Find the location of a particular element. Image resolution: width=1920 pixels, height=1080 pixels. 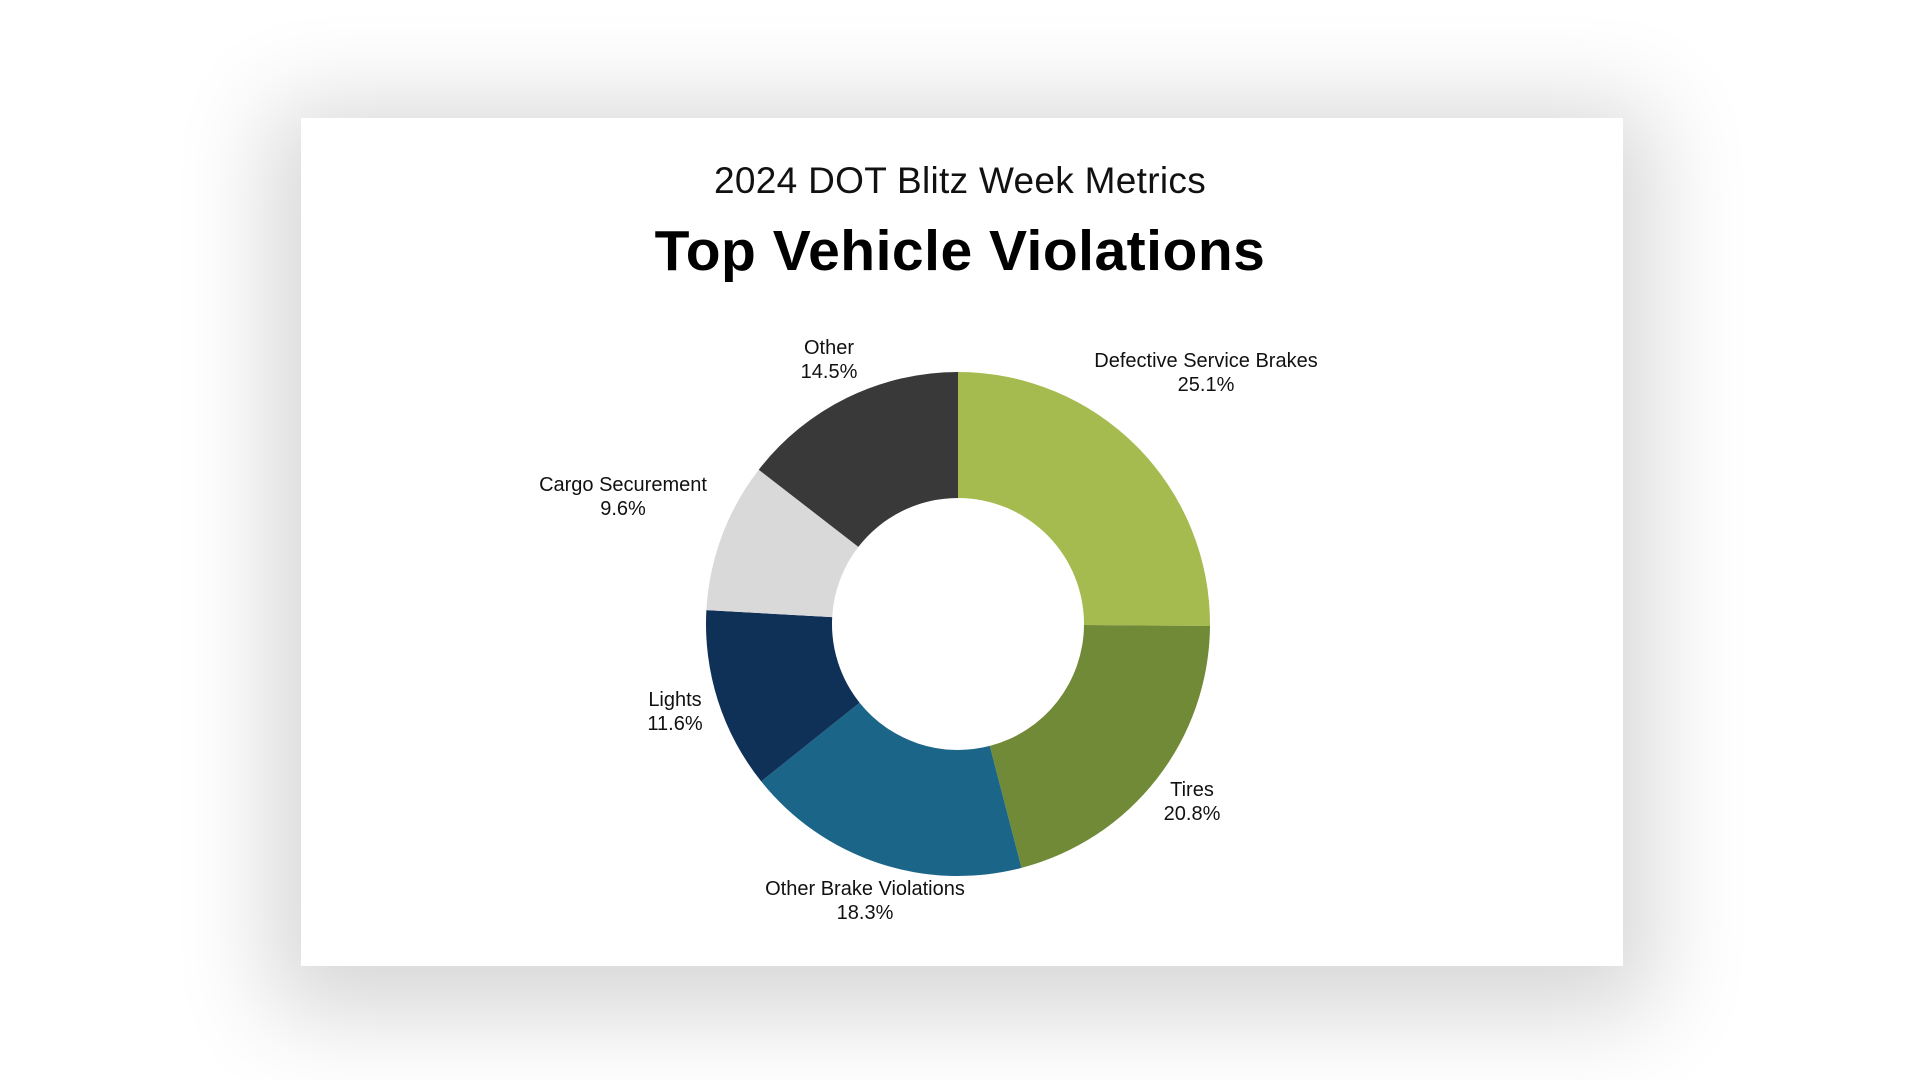

chart-title: Top Vehicle Violations is located at coordinates (960, 251).